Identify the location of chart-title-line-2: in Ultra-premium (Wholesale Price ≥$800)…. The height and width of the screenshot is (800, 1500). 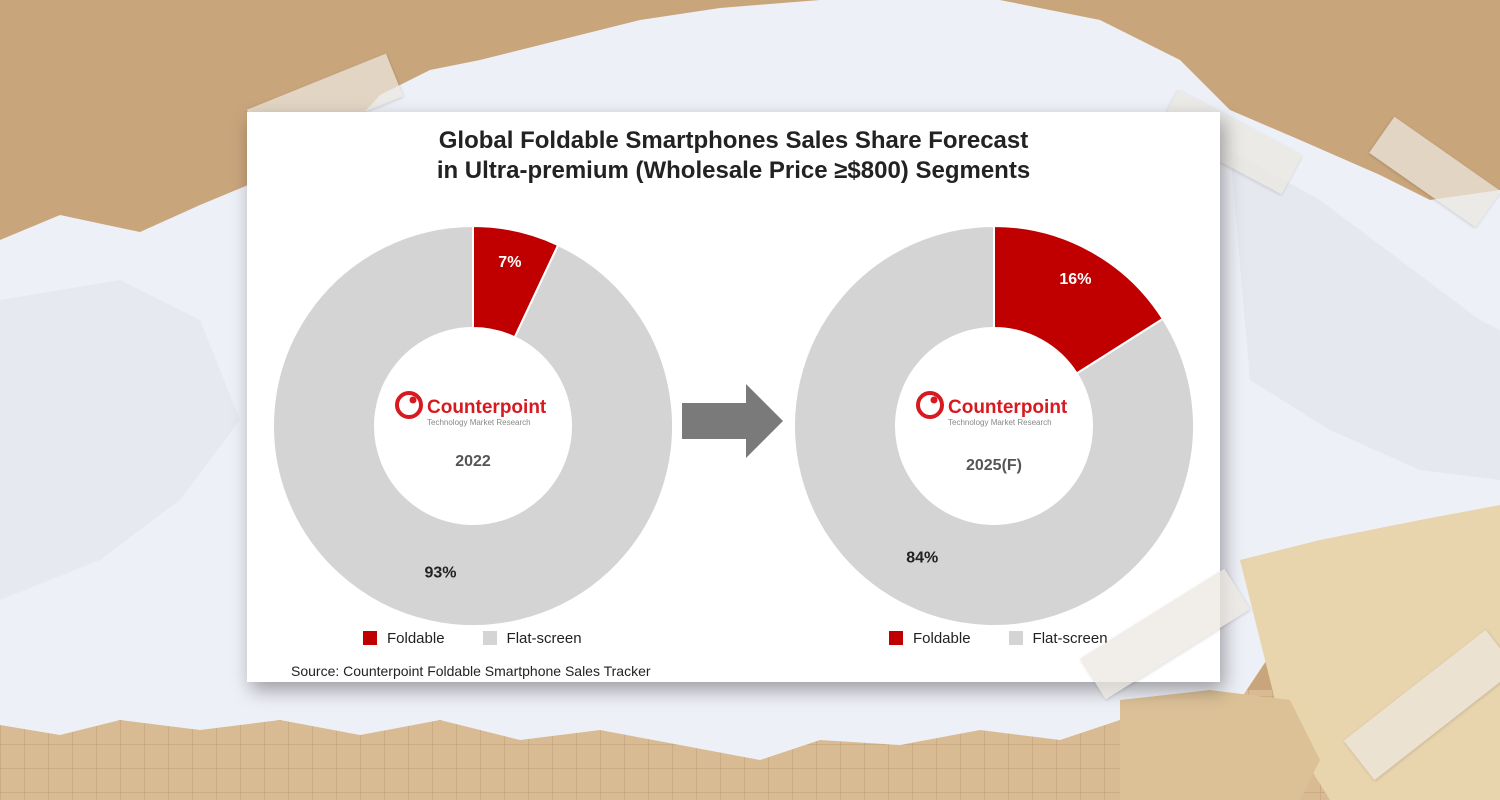
(733, 170).